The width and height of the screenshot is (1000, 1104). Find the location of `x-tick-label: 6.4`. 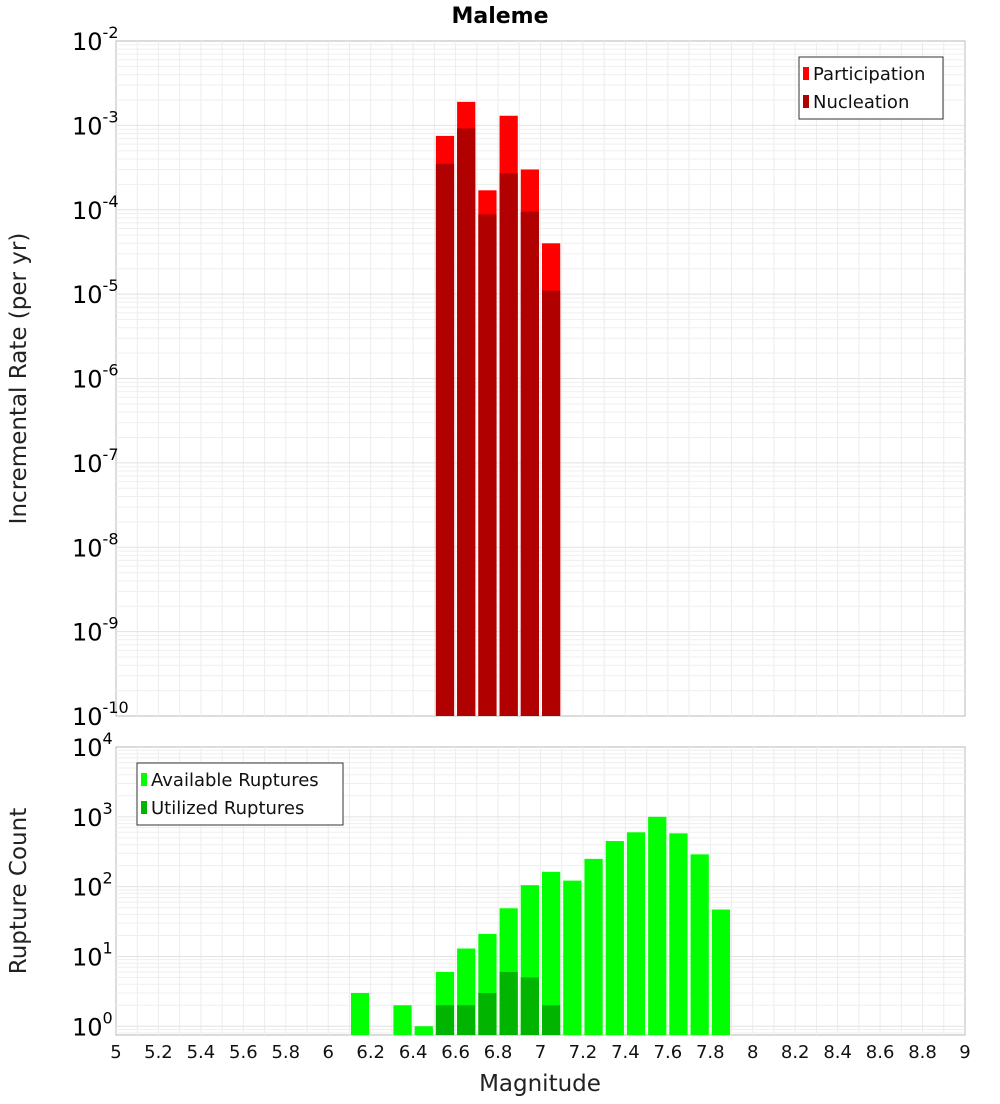

x-tick-label: 6.4 is located at coordinates (413, 1052).